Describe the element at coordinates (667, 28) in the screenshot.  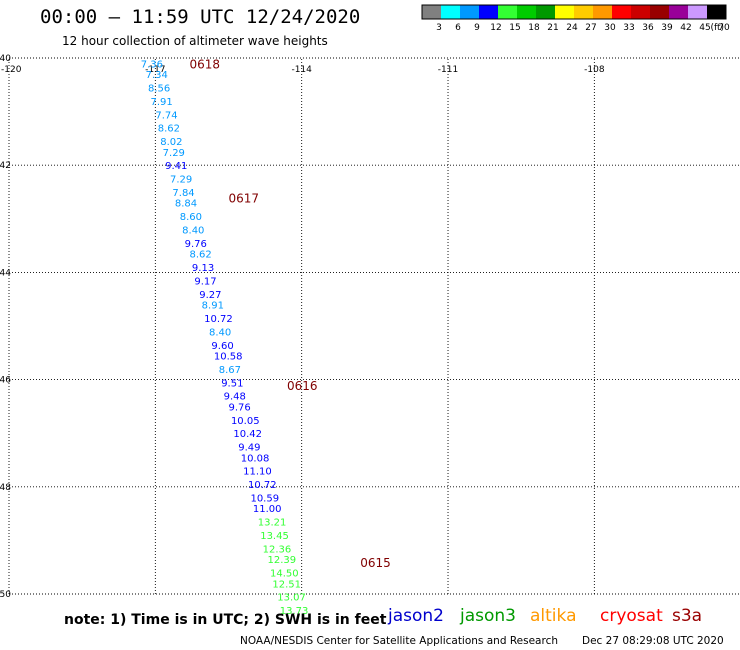
I see `legend-label: 39` at that location.